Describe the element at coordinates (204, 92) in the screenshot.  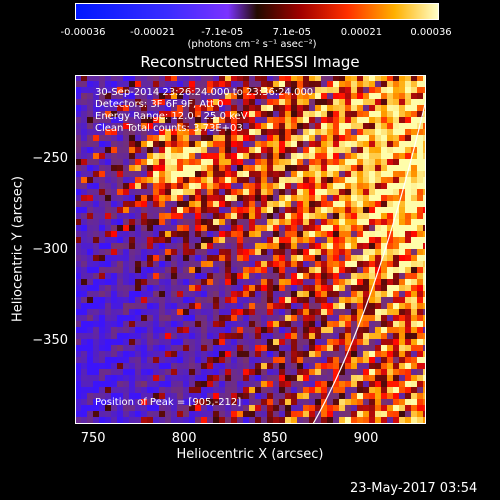
I see `annotation-time-range: 30-Sep-2014 23:26:24.000 to 23:36:24.000` at that location.